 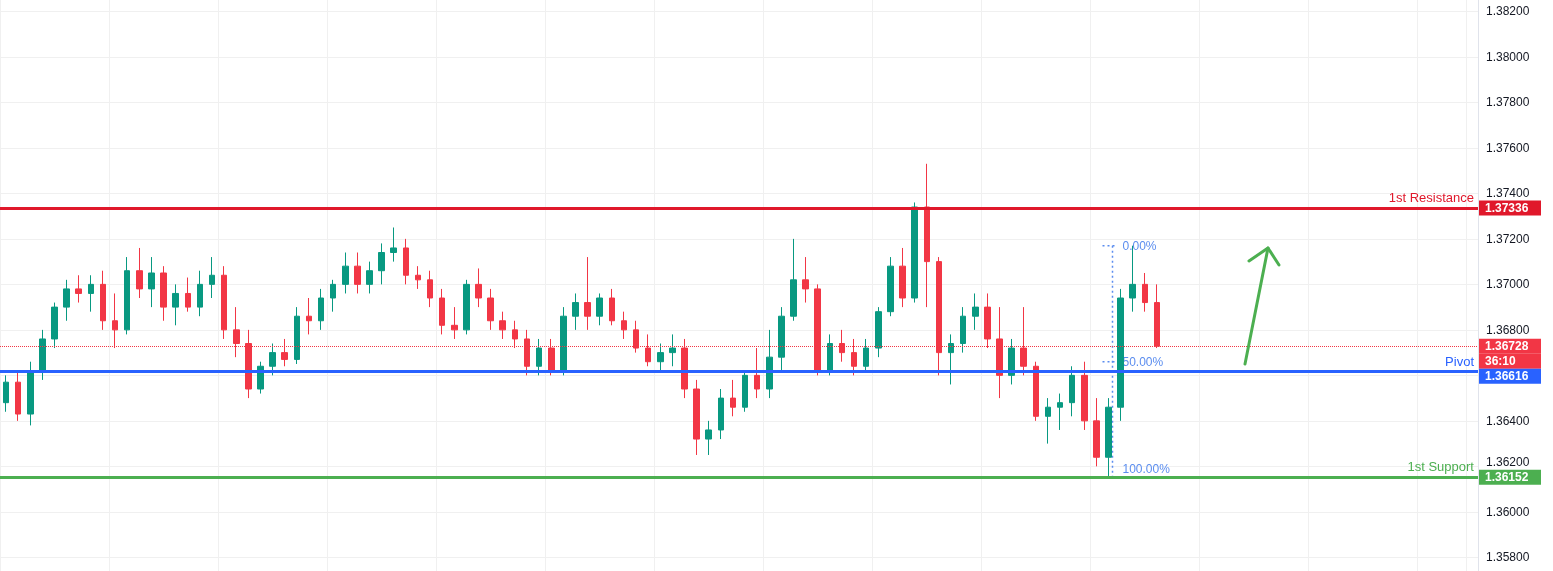 I want to click on y-tick-label: 1.37800, so click(x=1508, y=102).